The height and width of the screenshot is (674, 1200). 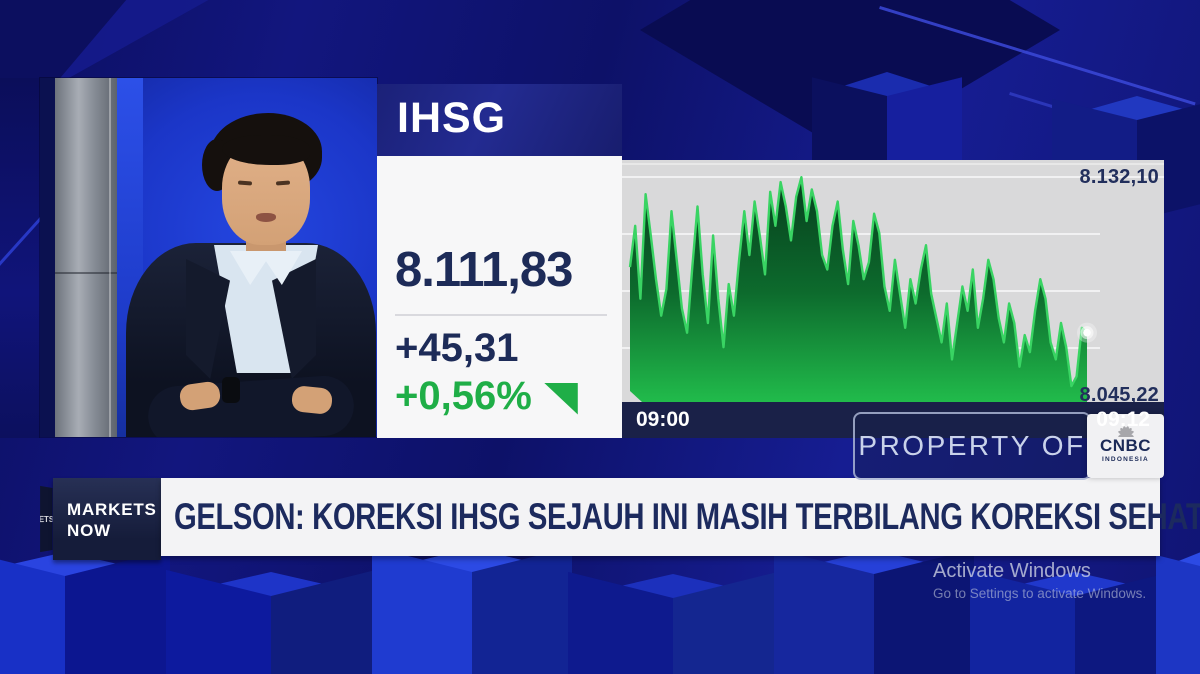 I want to click on chart-high-label: 8.132,10, so click(x=1119, y=177).